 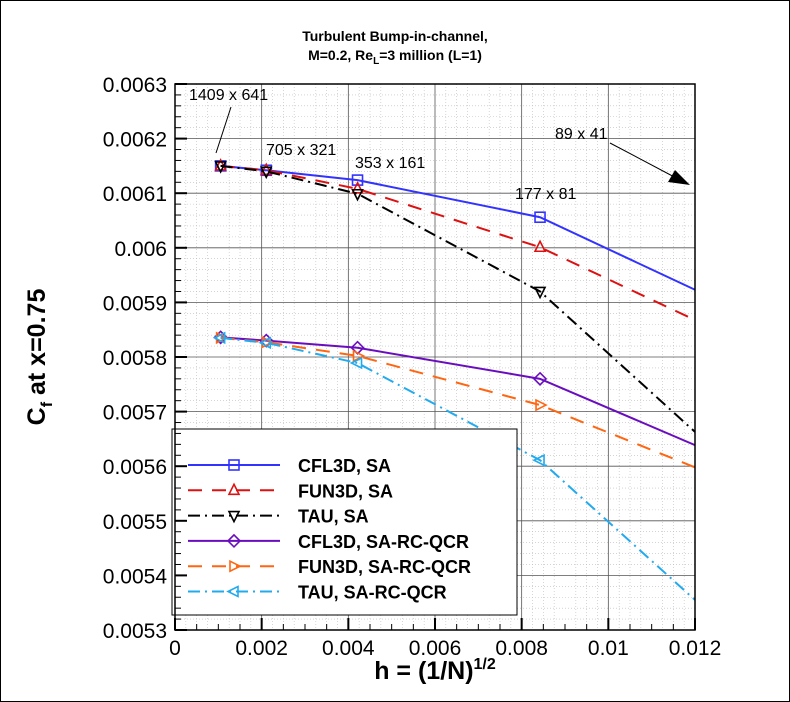 What do you see at coordinates (383, 542) in the screenshot?
I see `legend-label: CFL3D, SA-RC-QCR` at bounding box center [383, 542].